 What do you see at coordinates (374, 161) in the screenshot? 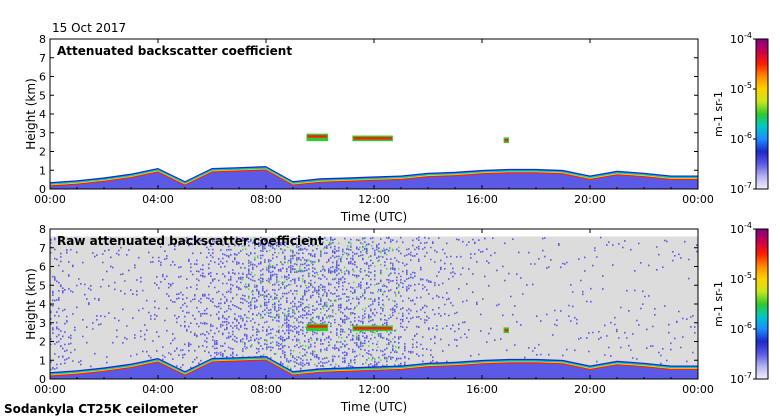
I see `panel1-heatmap` at bounding box center [374, 161].